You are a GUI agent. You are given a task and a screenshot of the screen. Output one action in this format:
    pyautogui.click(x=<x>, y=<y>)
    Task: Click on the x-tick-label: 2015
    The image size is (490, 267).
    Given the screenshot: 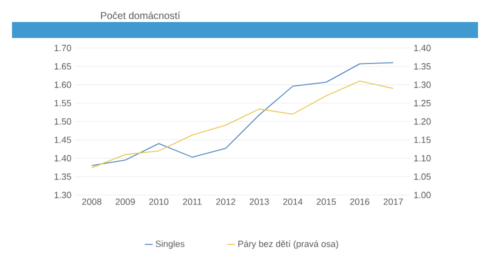 What is the action you would take?
    pyautogui.click(x=326, y=201)
    